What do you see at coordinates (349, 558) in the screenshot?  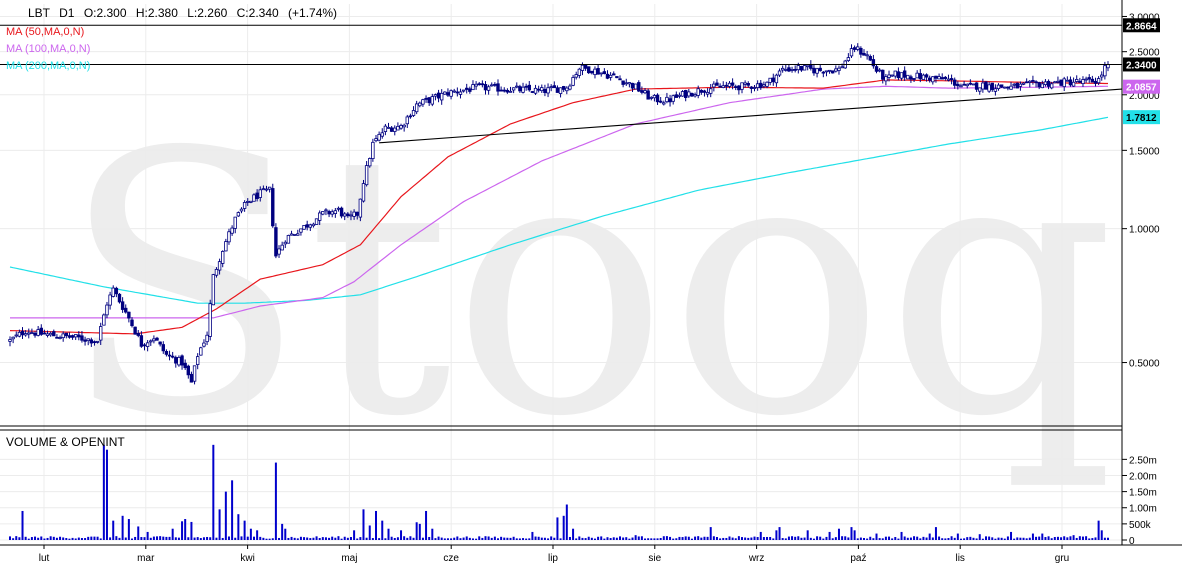 I see `time-tick-label: maj` at bounding box center [349, 558].